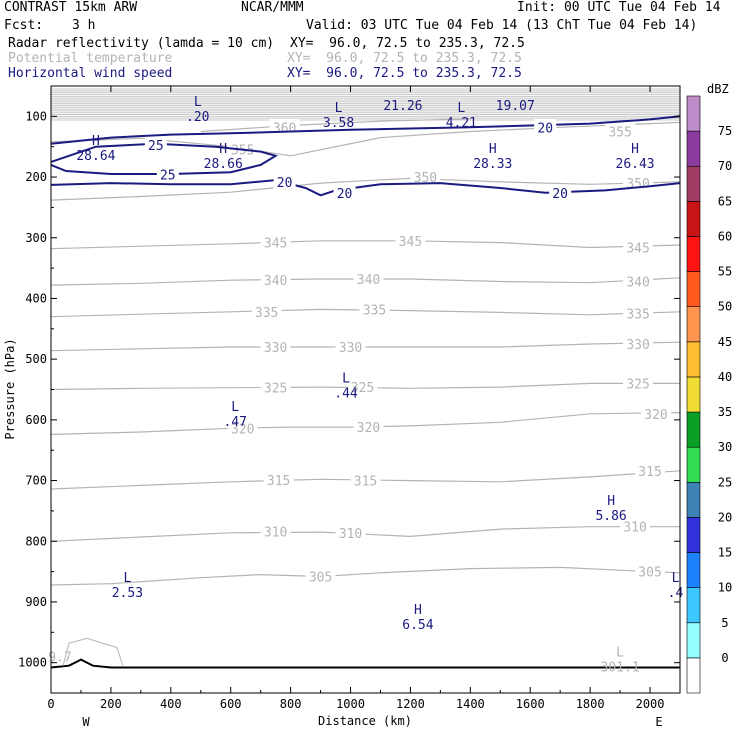  Describe the element at coordinates (725, 166) in the screenshot. I see `colorbar-label: 70` at that location.